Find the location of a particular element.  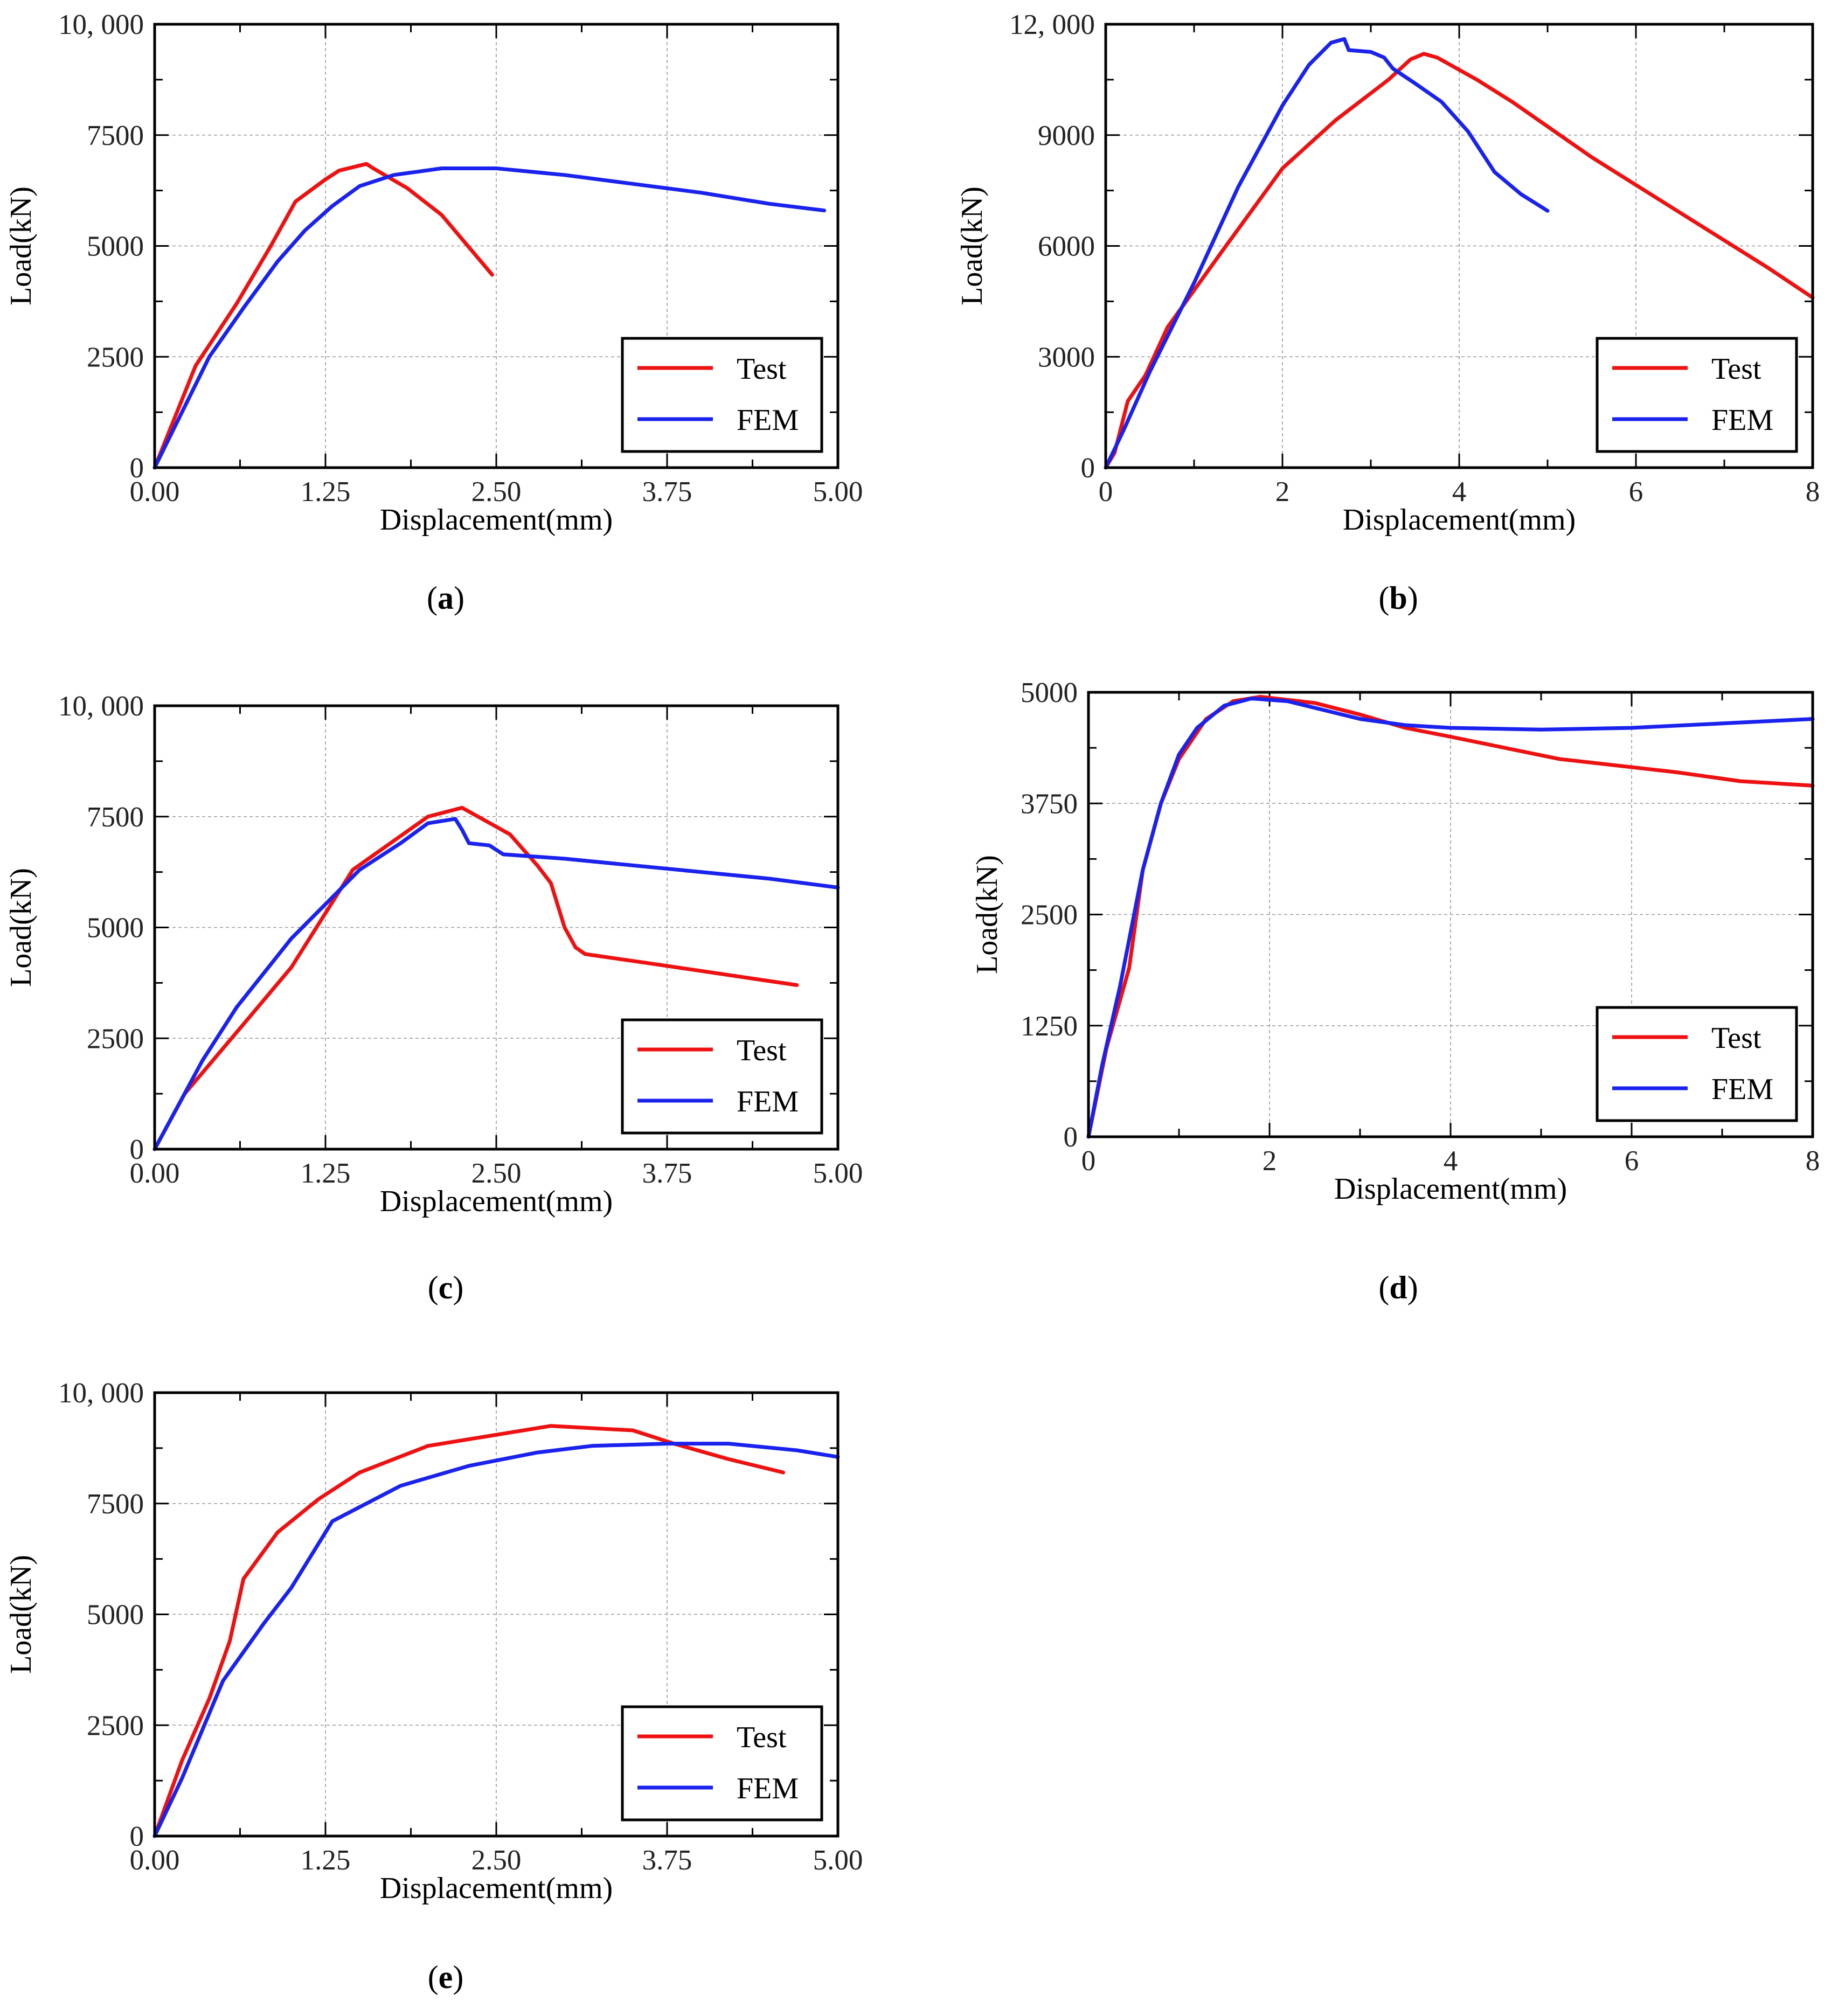

panel-caption: (b) is located at coordinates (1398, 598).